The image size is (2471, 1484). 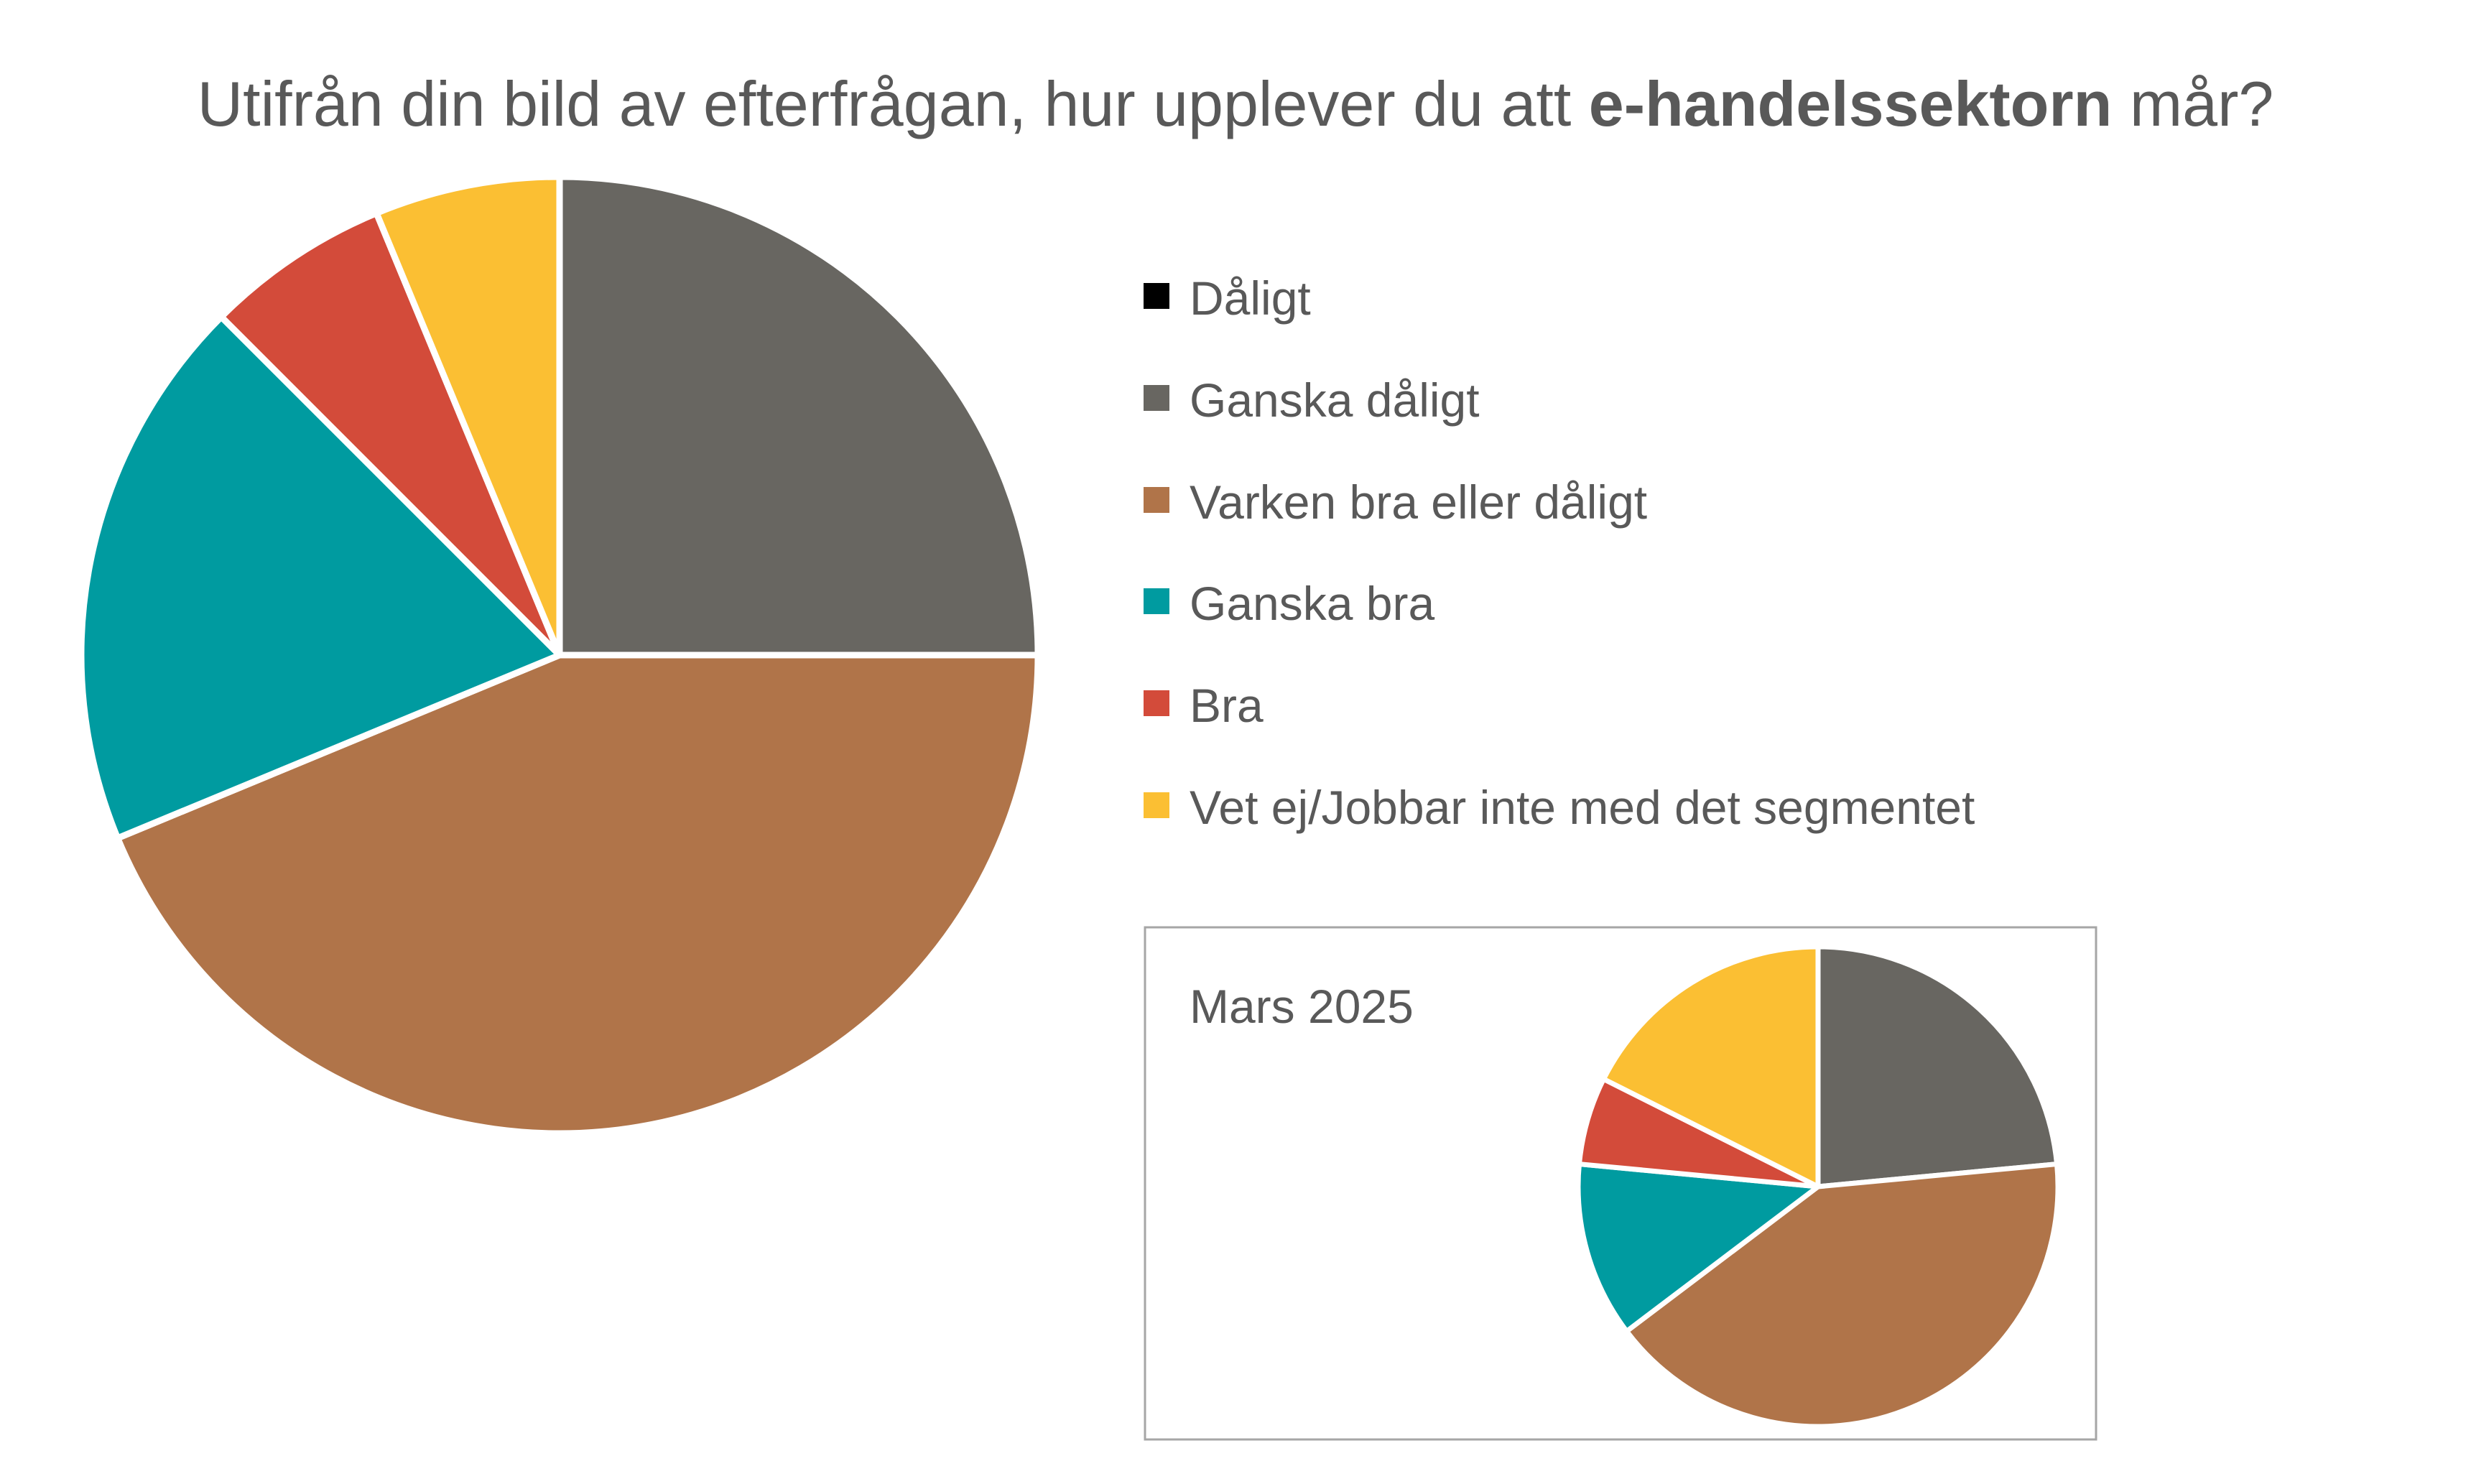 I want to click on comparison-slice-ganska-dåligt, so click(x=1937, y=1066).